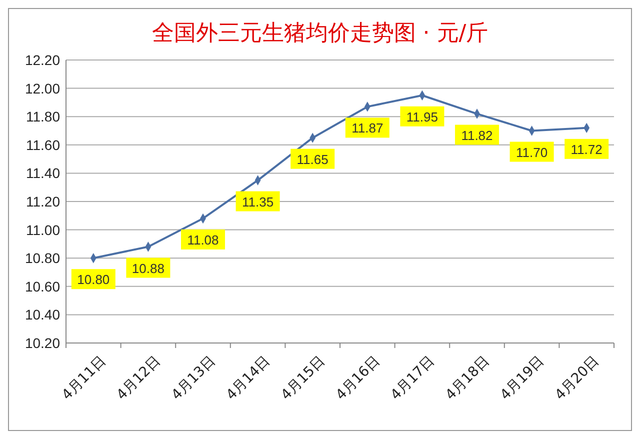 This screenshot has height=439, width=640. What do you see at coordinates (422, 116) in the screenshot?
I see `data-label: 11.95` at bounding box center [422, 116].